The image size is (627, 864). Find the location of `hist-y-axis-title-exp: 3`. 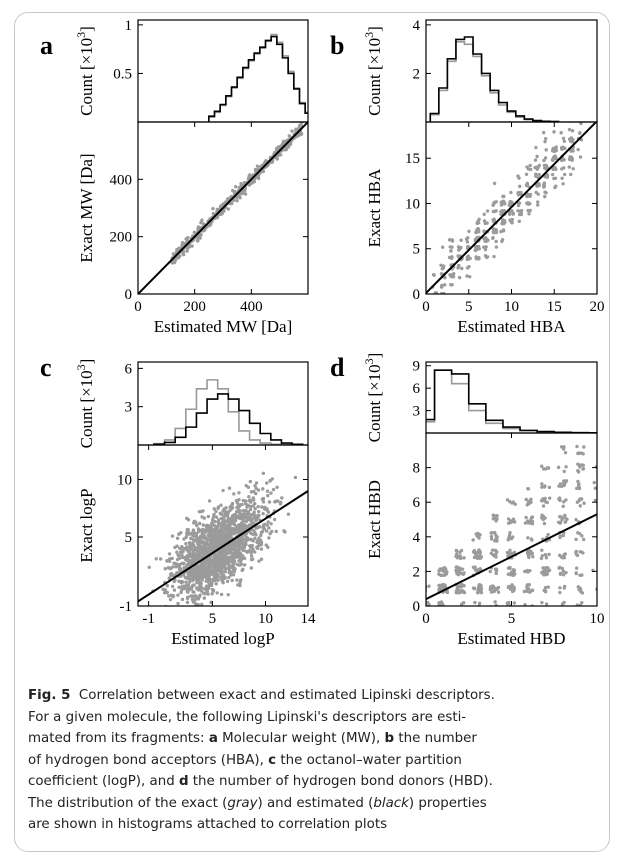

hist-y-axis-title-exp: 3 is located at coordinates (369, 35).